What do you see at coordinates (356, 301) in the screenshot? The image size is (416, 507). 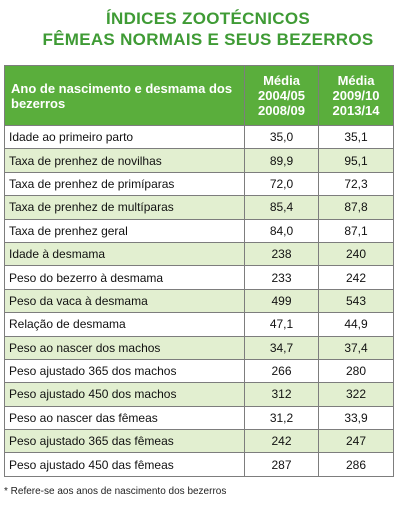 I see `row-value-period-2: 543` at bounding box center [356, 301].